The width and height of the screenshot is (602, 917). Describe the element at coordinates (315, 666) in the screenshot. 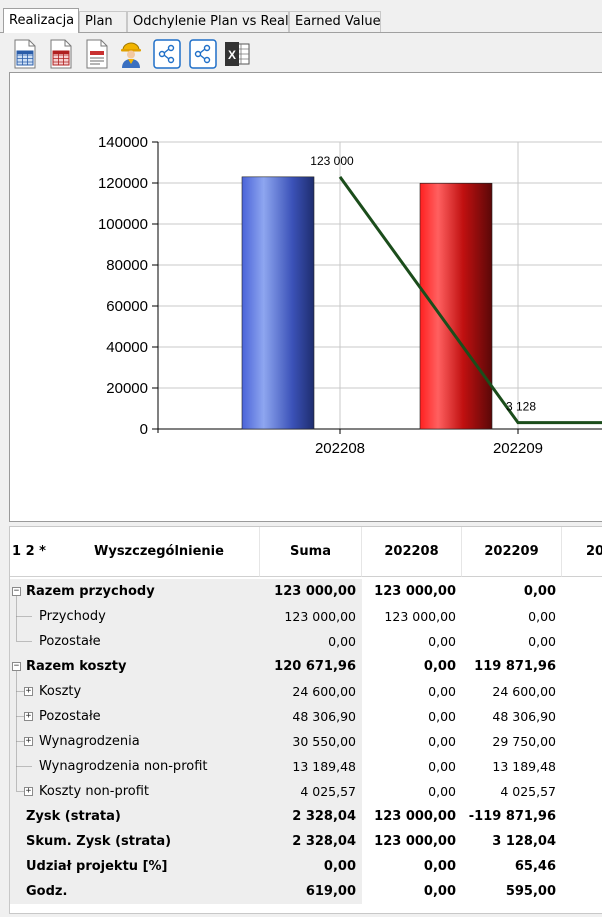

I see `cell-sum: 120 671,96` at that location.